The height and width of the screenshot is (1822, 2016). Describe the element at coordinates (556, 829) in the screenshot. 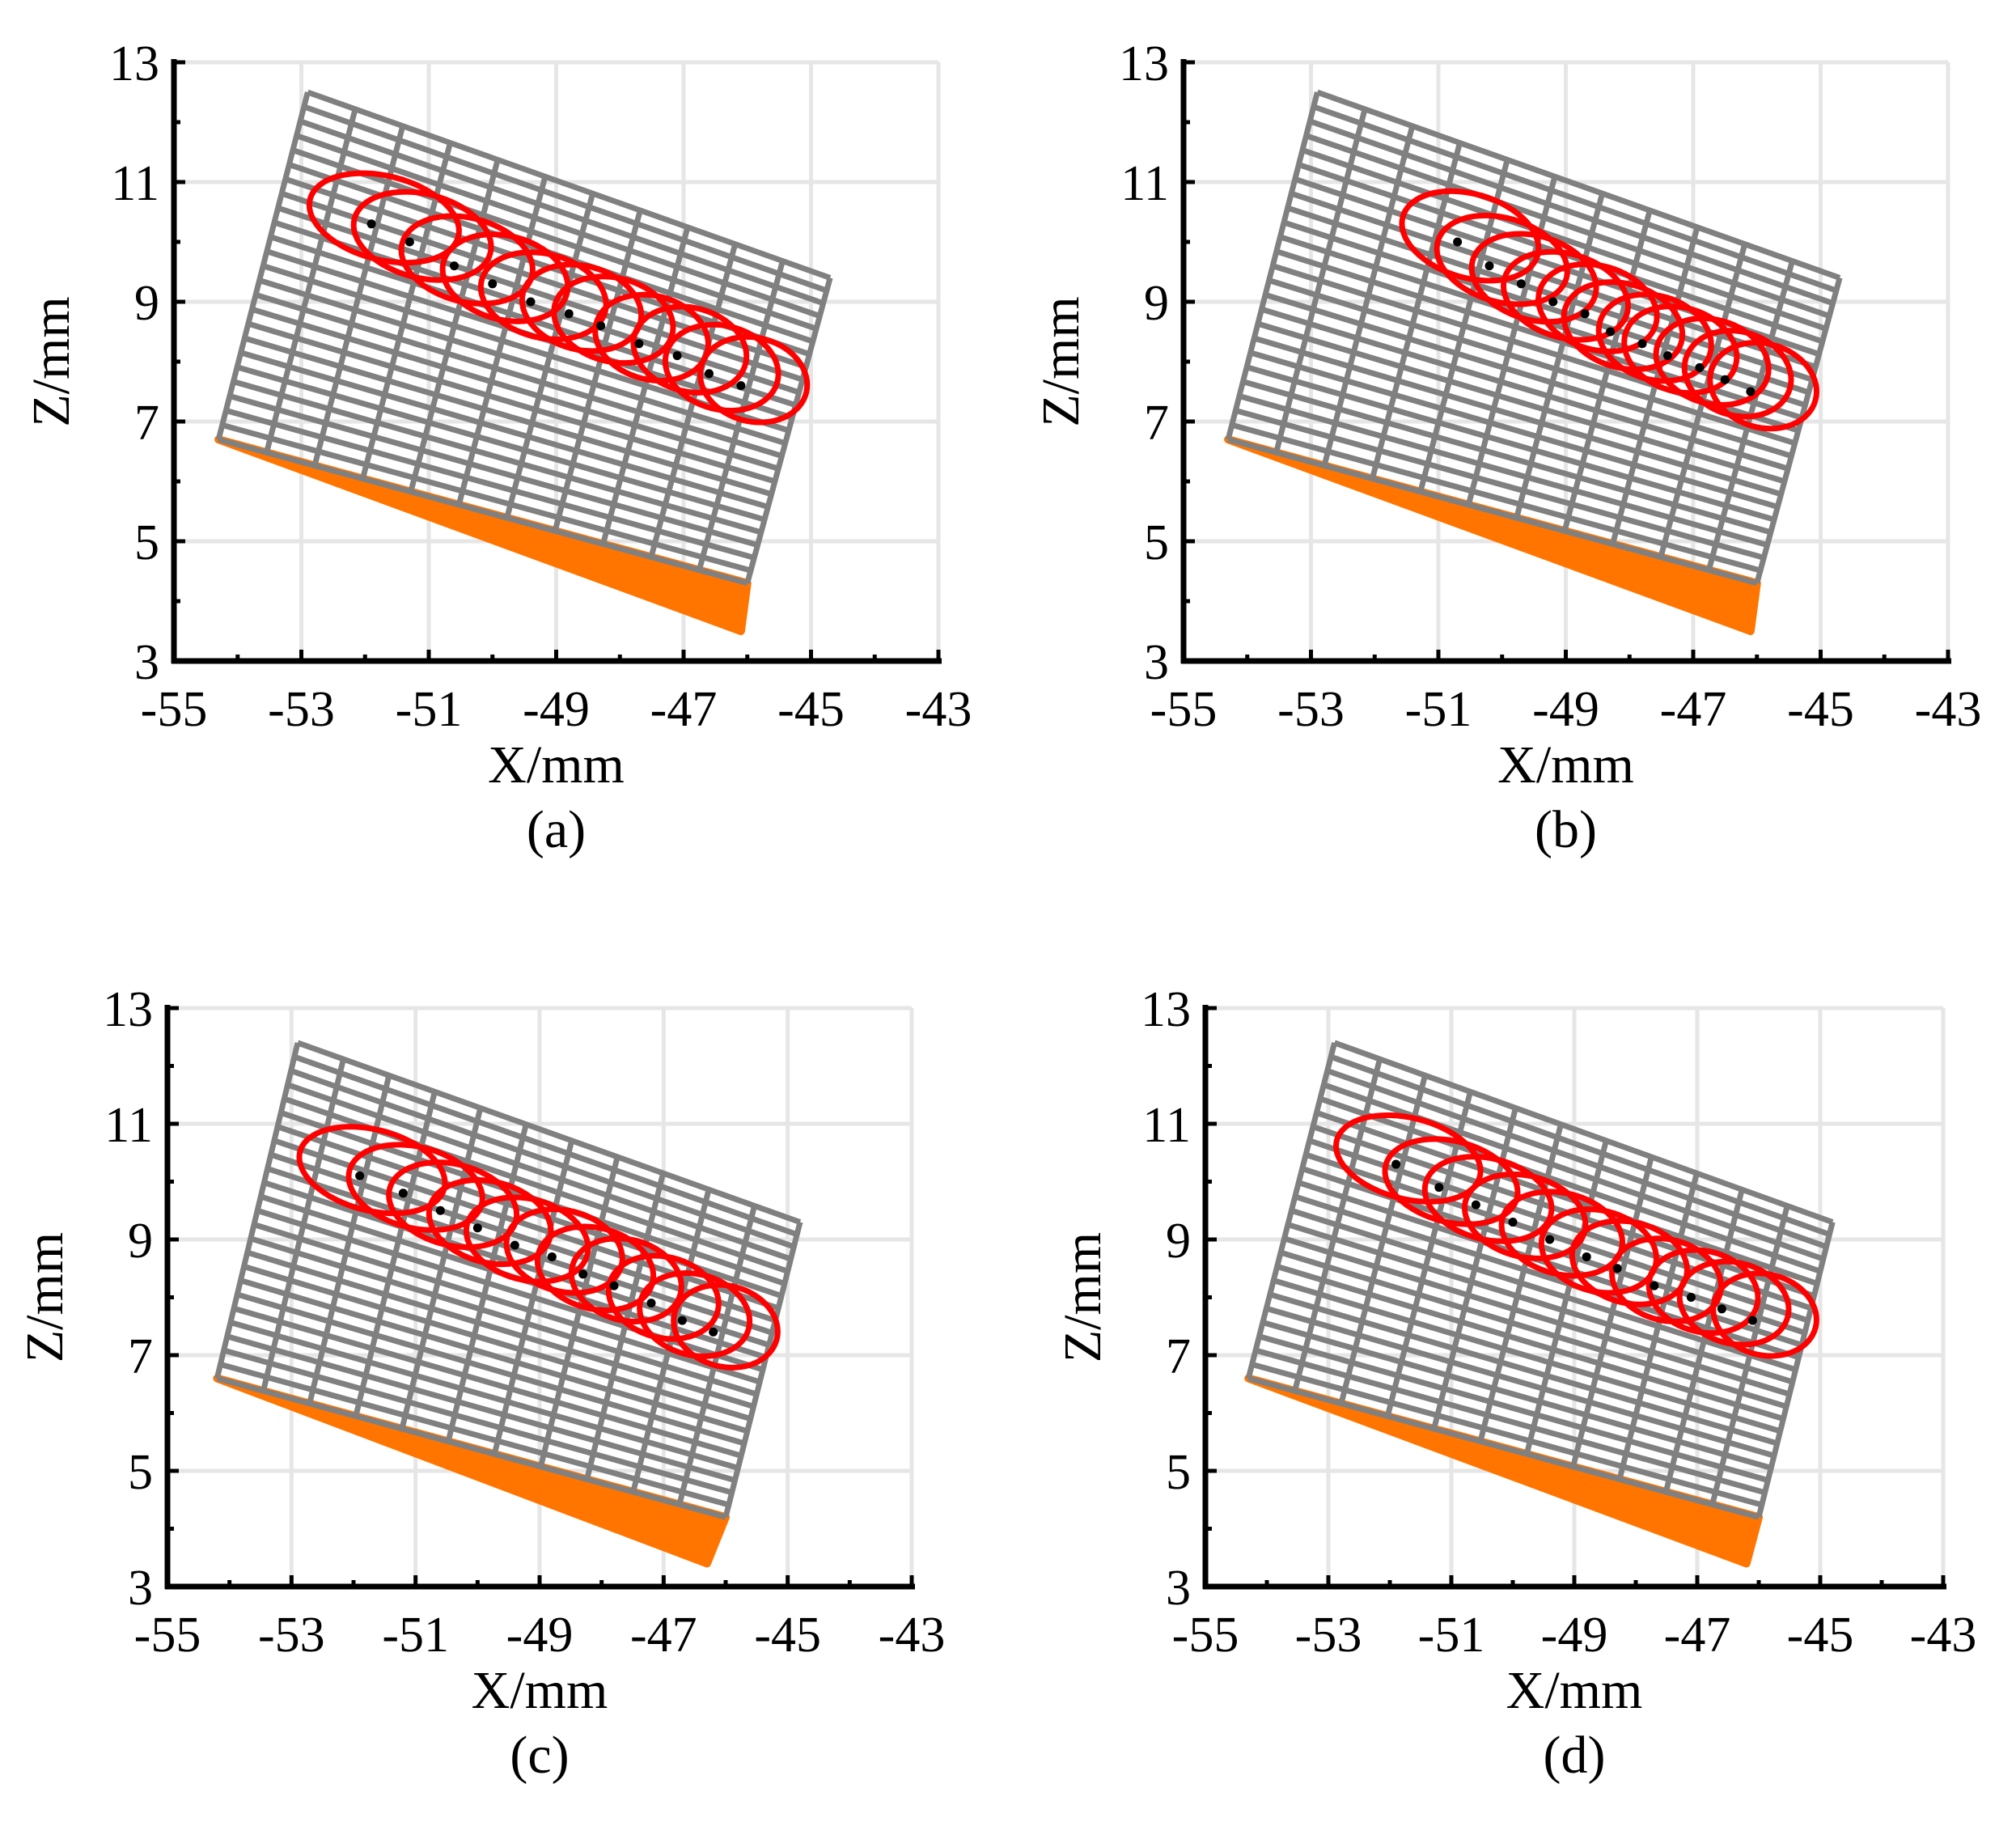

I see `panel-caption: (a)` at that location.